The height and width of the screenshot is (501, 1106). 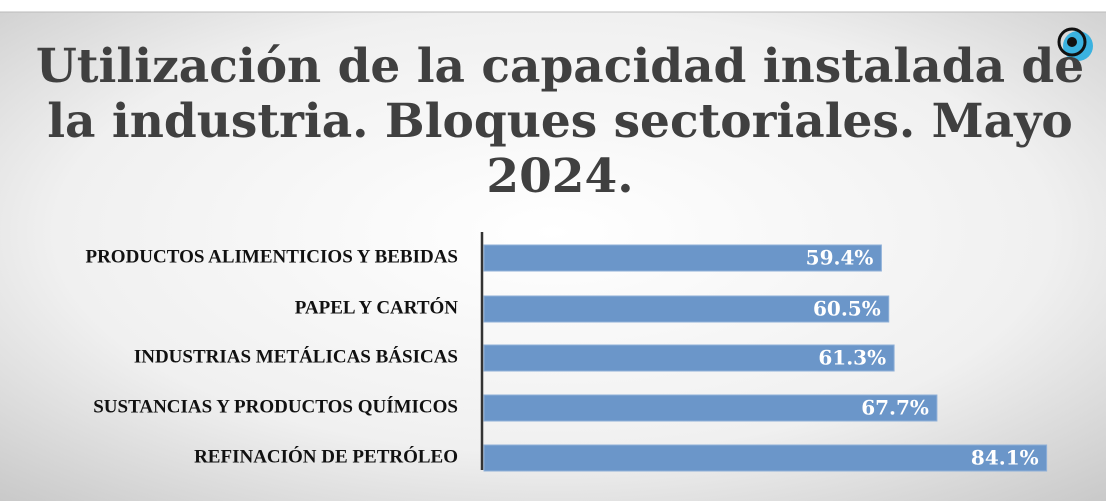 I want to click on value-label: 59.4%, so click(x=840, y=258).